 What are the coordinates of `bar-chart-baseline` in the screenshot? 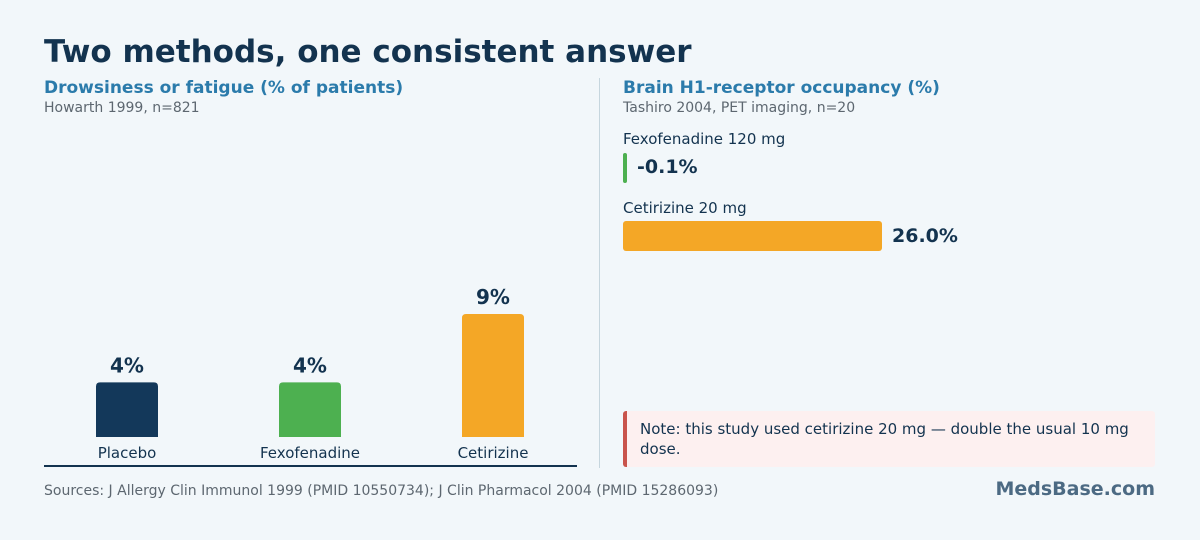 It's located at (310, 466).